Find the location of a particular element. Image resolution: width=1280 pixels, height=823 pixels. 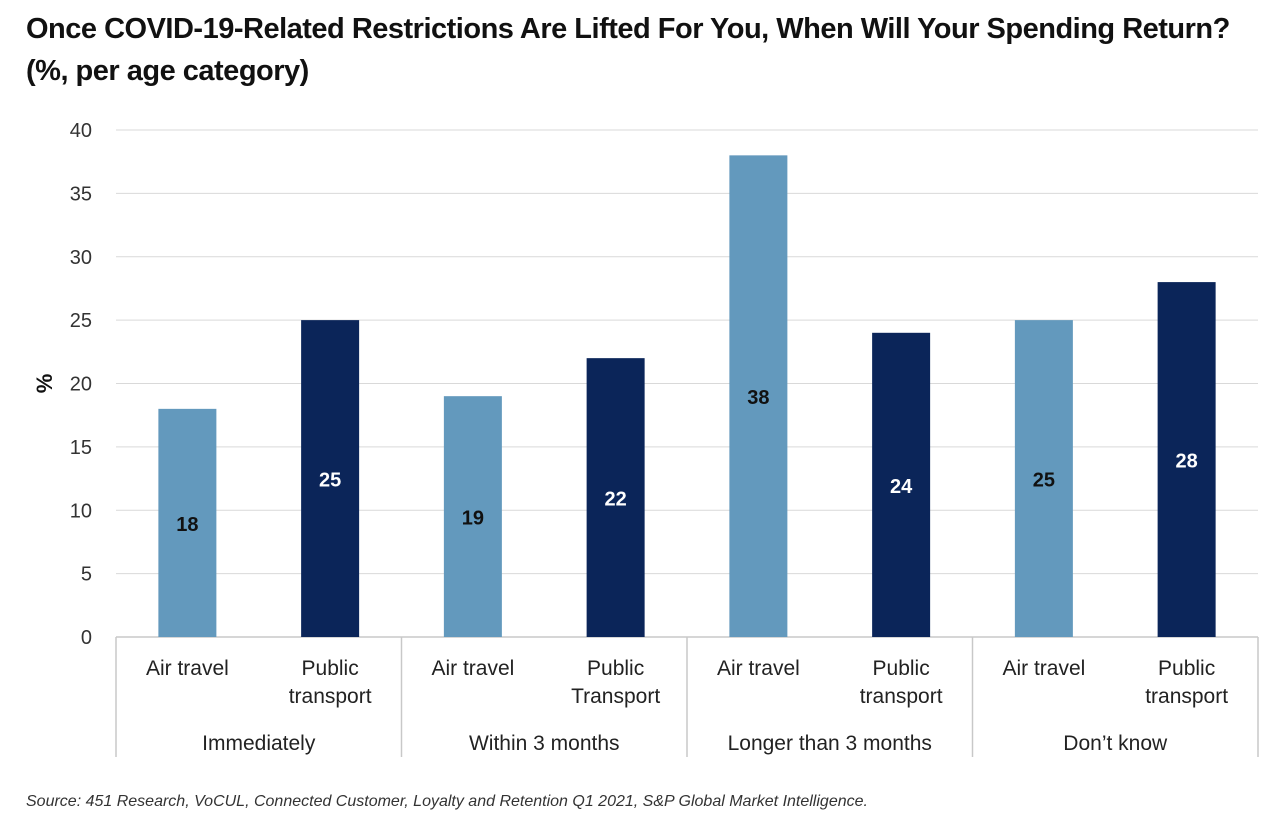

data-label: 38 is located at coordinates (758, 398).